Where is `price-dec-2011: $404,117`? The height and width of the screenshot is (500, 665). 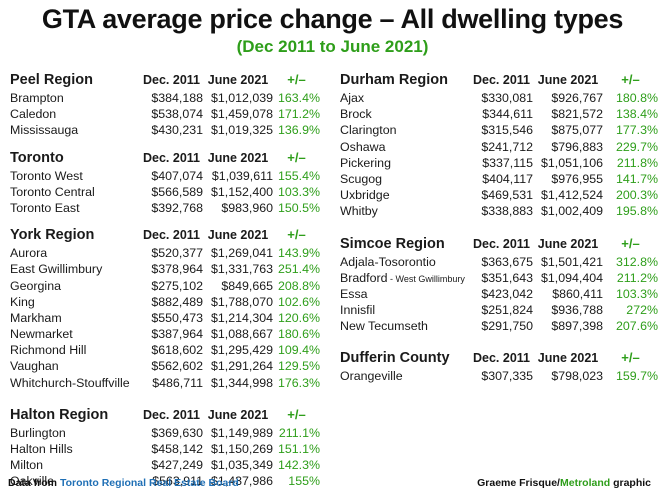
price-dec-2011: $404,117 is located at coordinates (507, 178).